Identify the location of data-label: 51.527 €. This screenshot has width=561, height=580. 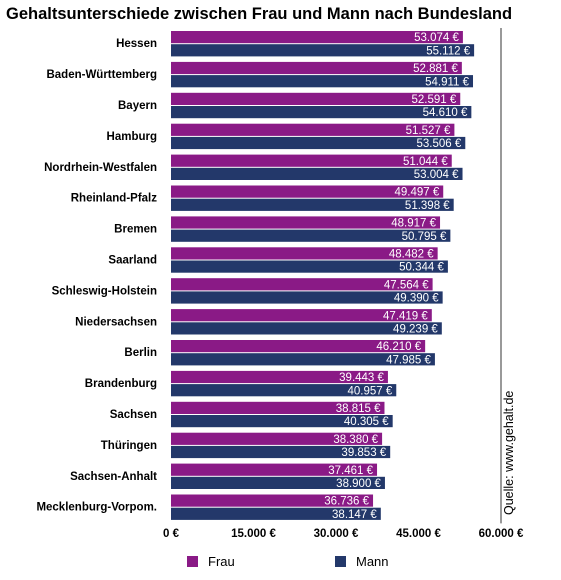
(428, 131).